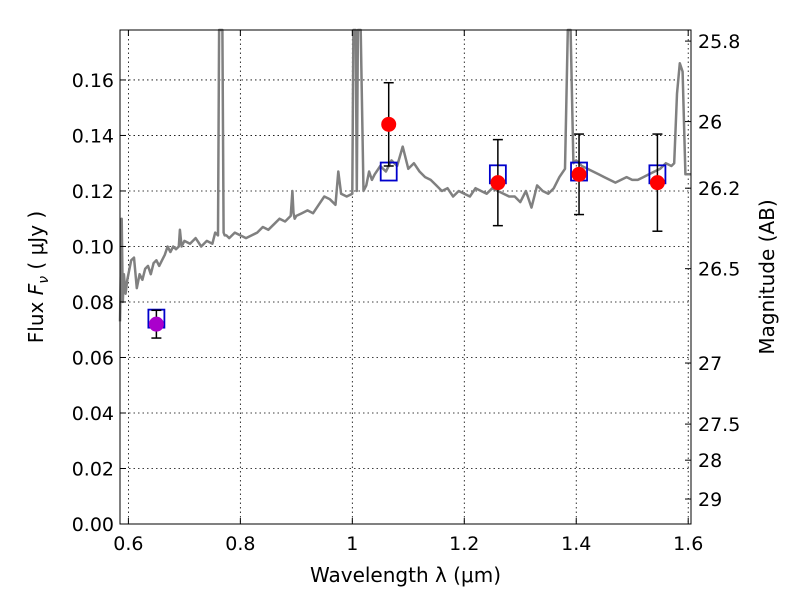  Describe the element at coordinates (93, 469) in the screenshot. I see `y-tick-label: 0.02` at that location.